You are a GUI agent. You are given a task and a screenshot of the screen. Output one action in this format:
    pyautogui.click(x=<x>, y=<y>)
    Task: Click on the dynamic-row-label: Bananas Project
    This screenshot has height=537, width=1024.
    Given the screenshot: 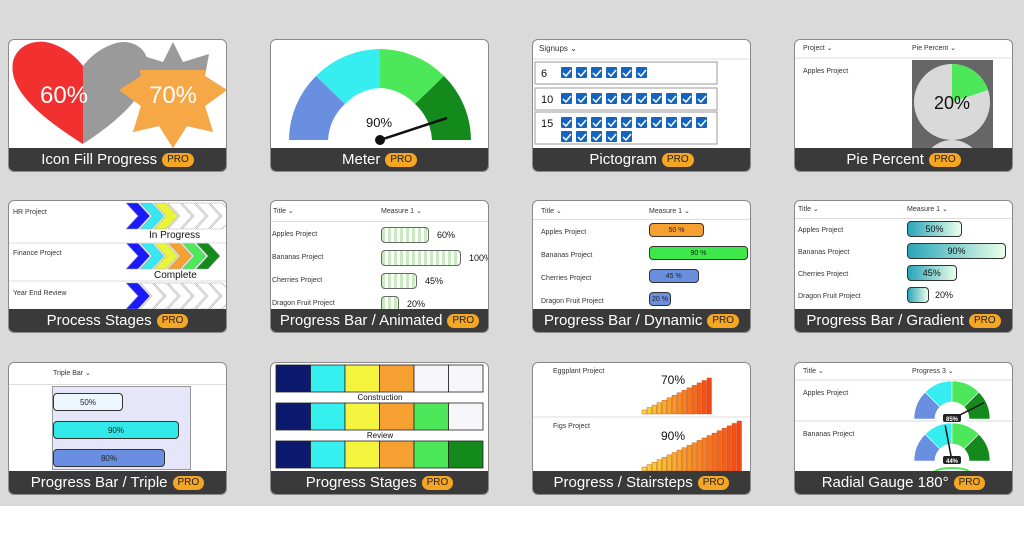 What is the action you would take?
    pyautogui.click(x=567, y=255)
    